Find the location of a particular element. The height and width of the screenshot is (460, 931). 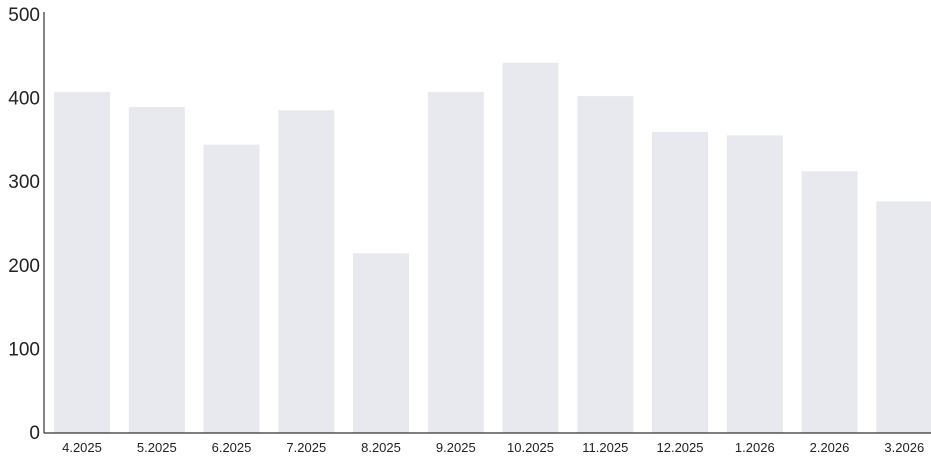

y-tick-label: 0 is located at coordinates (34, 433).